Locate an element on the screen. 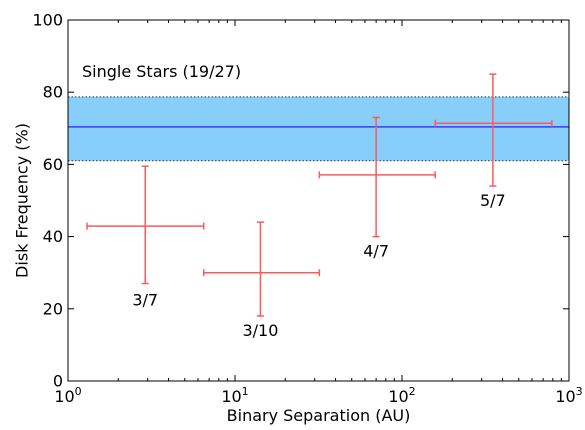  data-point: 4/7 is located at coordinates (377, 188).